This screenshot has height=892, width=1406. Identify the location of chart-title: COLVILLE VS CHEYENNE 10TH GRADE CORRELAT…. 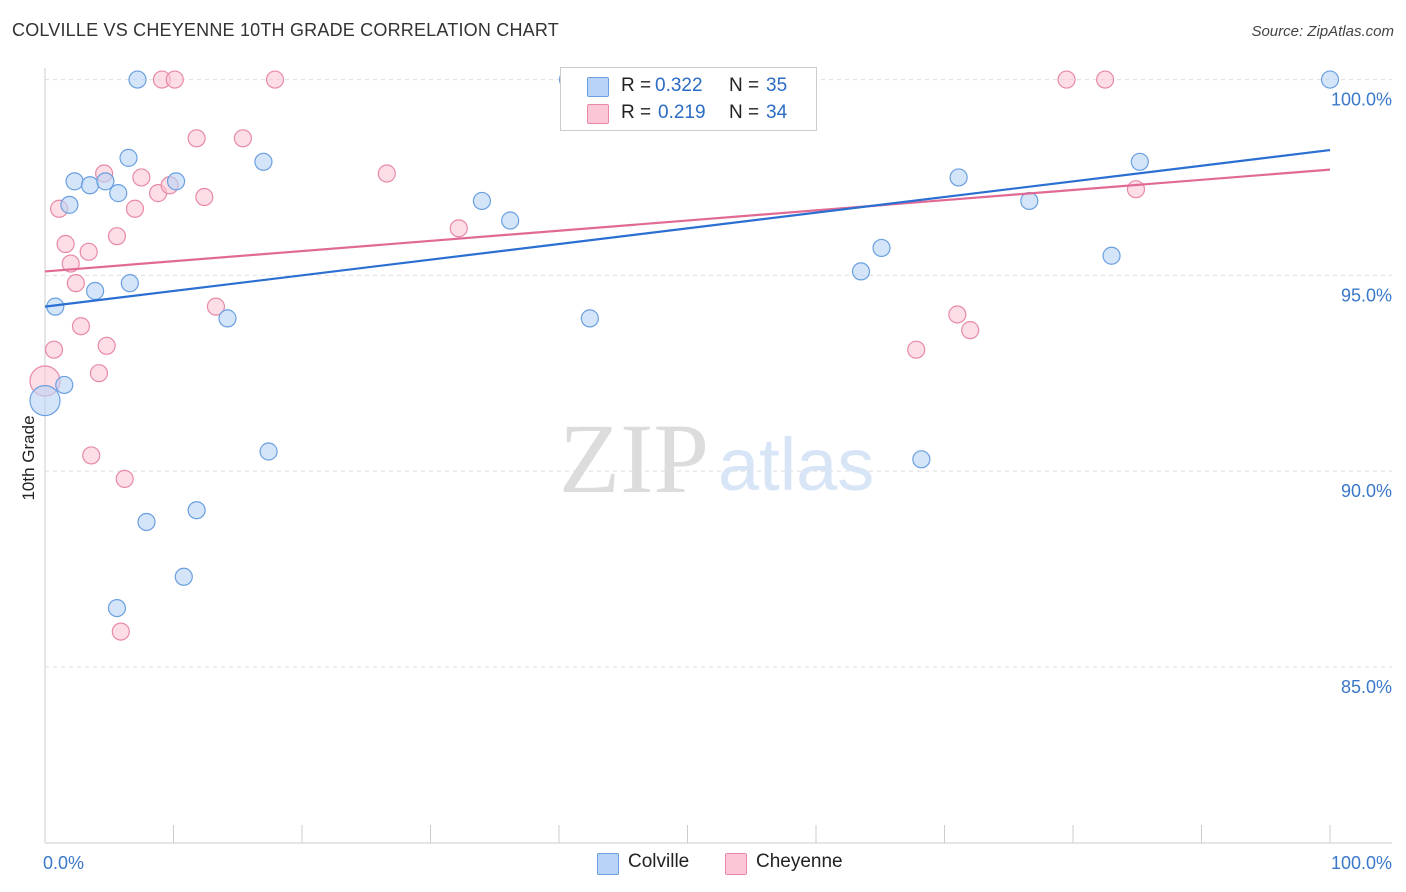
(285, 30).